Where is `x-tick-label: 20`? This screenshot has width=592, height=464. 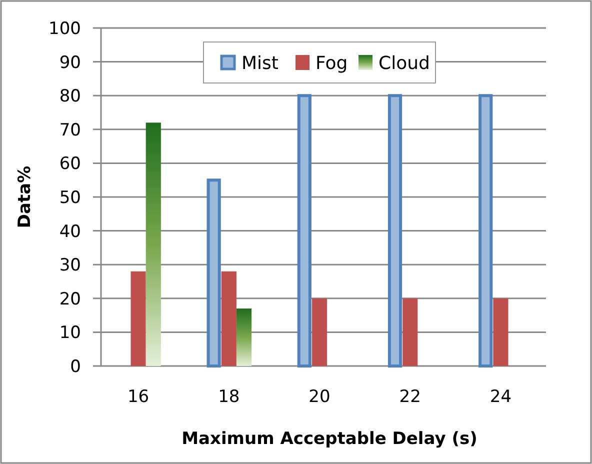 x-tick-label: 20 is located at coordinates (319, 397).